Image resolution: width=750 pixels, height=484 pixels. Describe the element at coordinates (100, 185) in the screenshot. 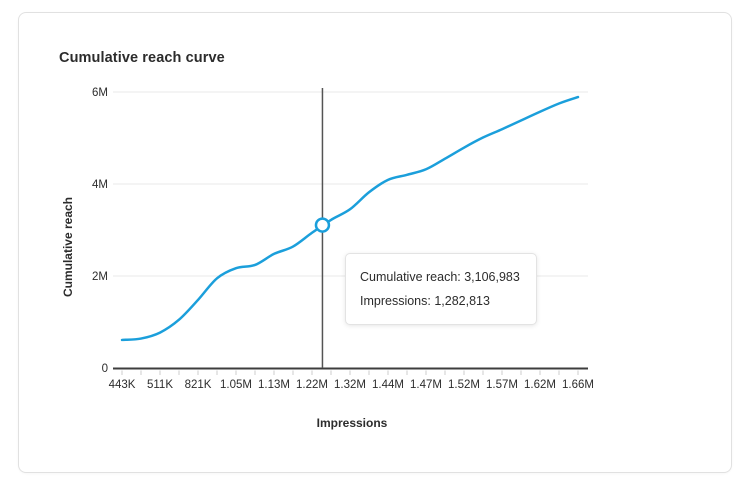

I see `y-tick-label: 4M` at that location.